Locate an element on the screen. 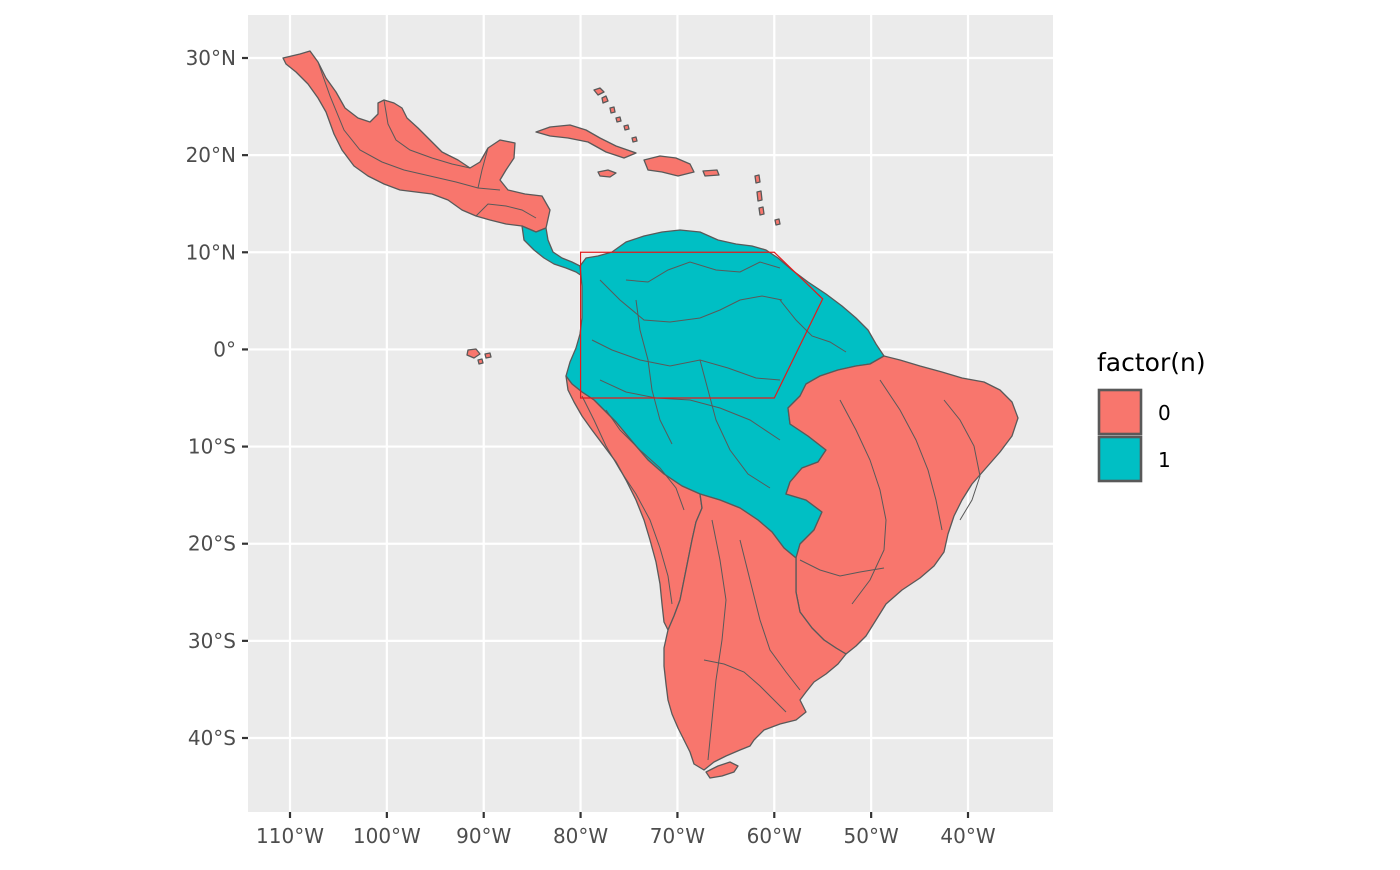 The image size is (1400, 870). bounding-polygon is located at coordinates (701, 325).